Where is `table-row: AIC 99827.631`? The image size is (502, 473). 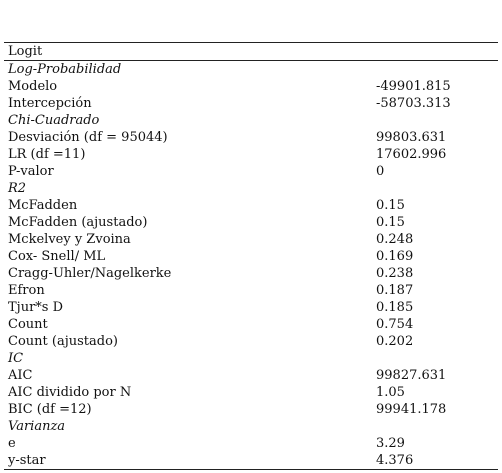
table-row: AIC 99827.631 is located at coordinates (251, 375).